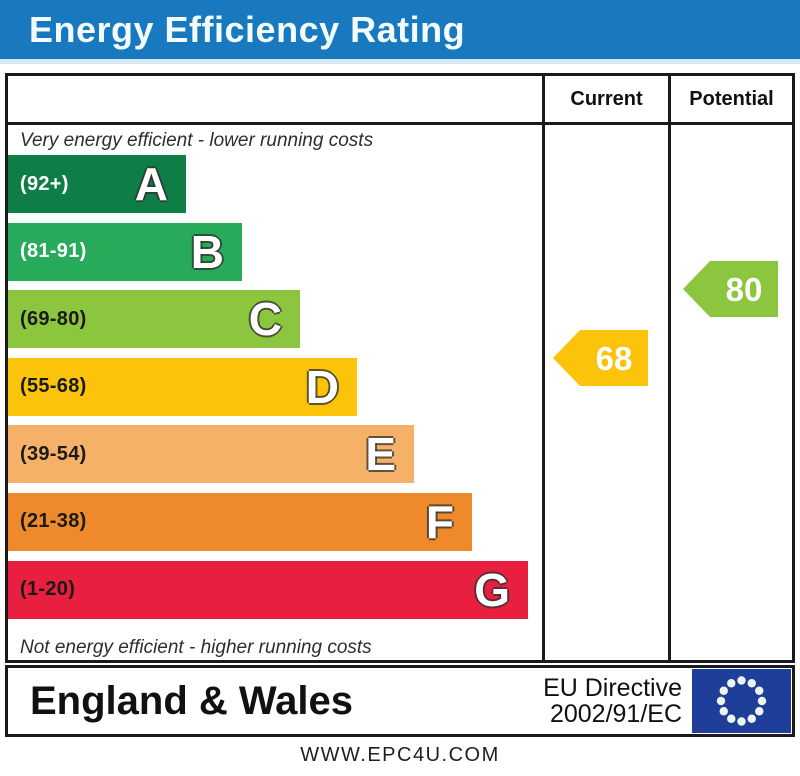 The height and width of the screenshot is (776, 800). Describe the element at coordinates (744, 289) in the screenshot. I see `potential-rating-value: 80` at that location.